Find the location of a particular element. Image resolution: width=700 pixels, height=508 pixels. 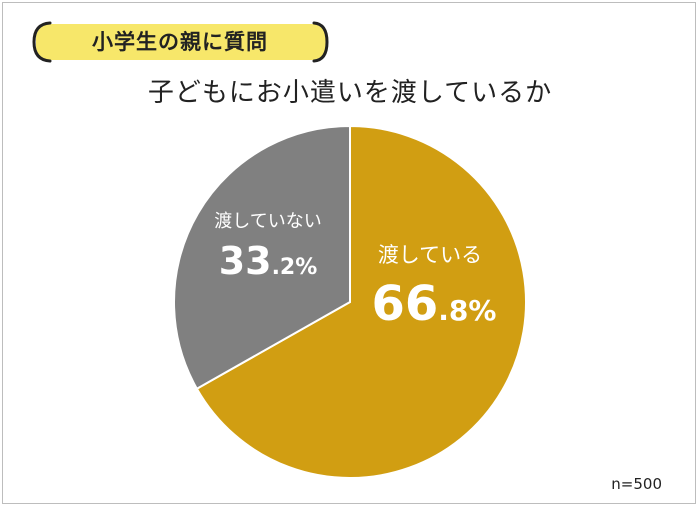

tag-bracket-right is located at coordinates (320, 42).